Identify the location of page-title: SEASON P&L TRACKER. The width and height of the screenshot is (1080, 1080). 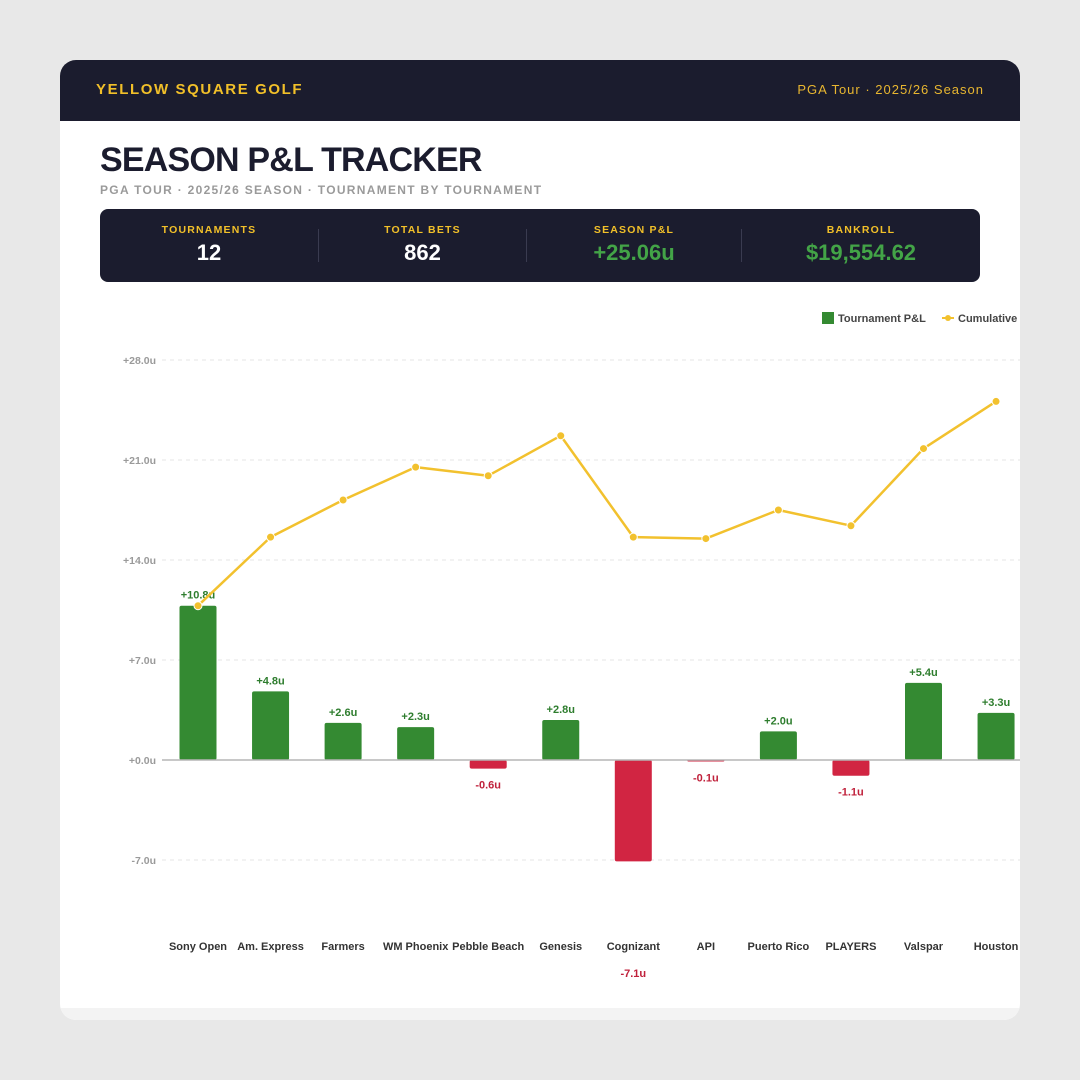
(291, 160).